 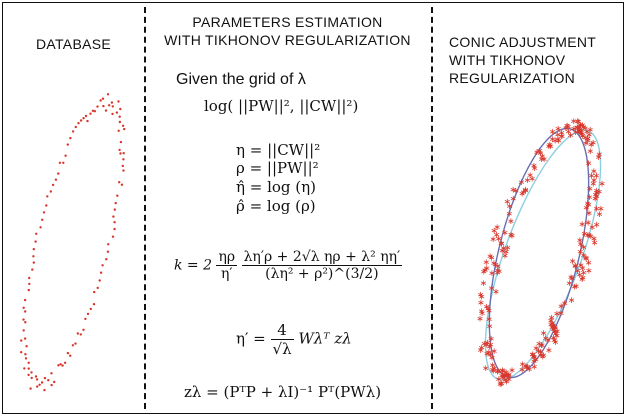 I want to click on eta-prime-den: √λ, so click(x=282, y=349).